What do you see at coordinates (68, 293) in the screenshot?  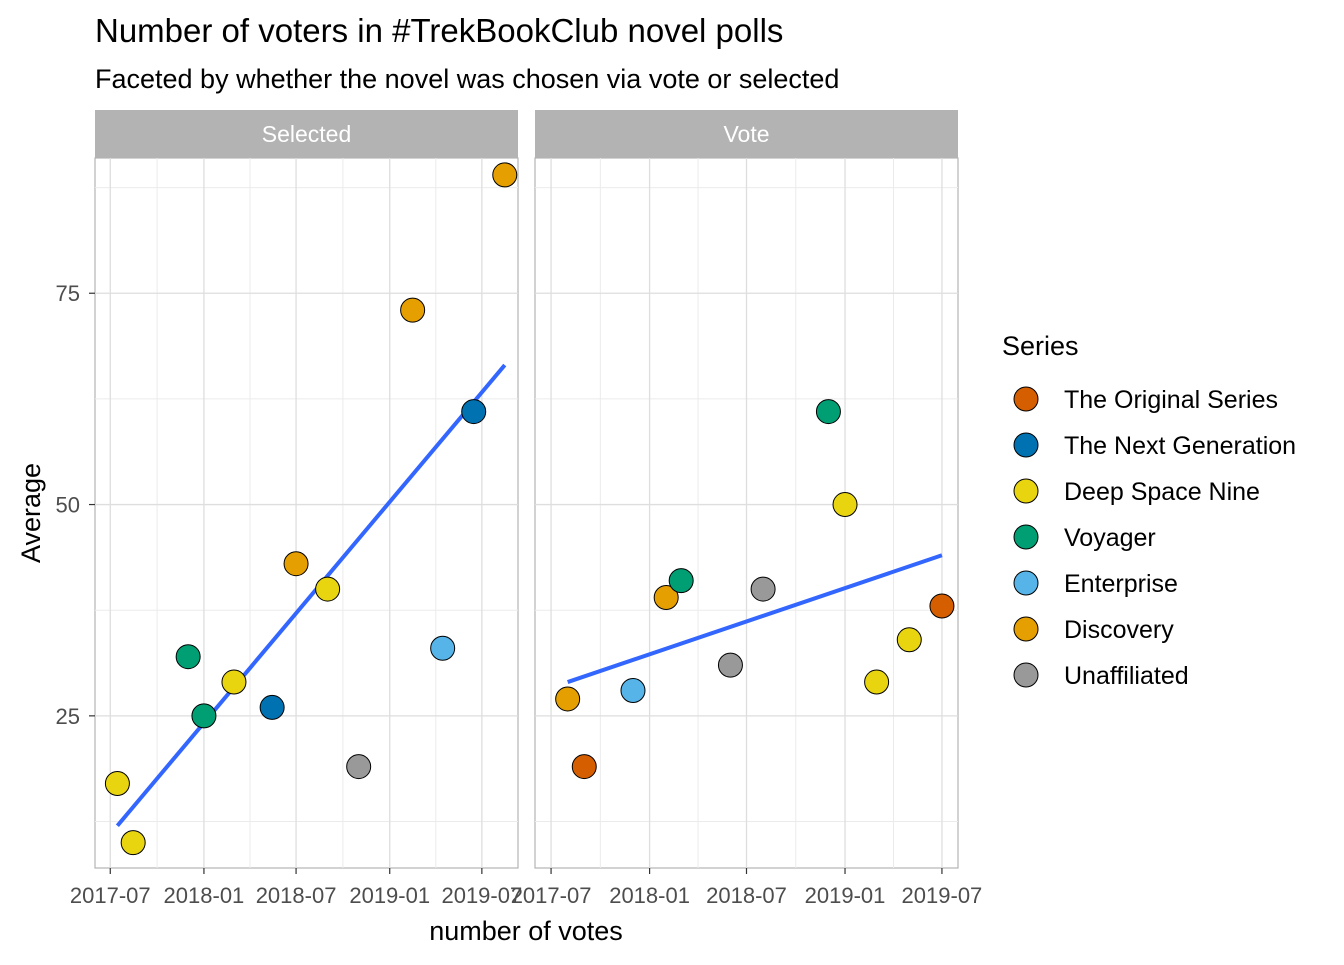 I see `y-tick-label: 75` at bounding box center [68, 293].